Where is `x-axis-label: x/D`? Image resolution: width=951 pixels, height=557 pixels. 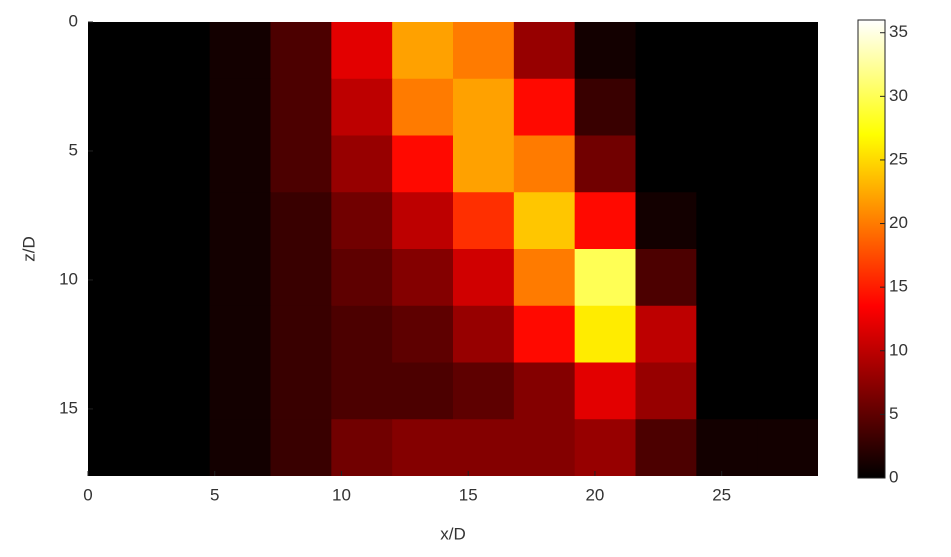
x-axis-label: x/D is located at coordinates (453, 533).